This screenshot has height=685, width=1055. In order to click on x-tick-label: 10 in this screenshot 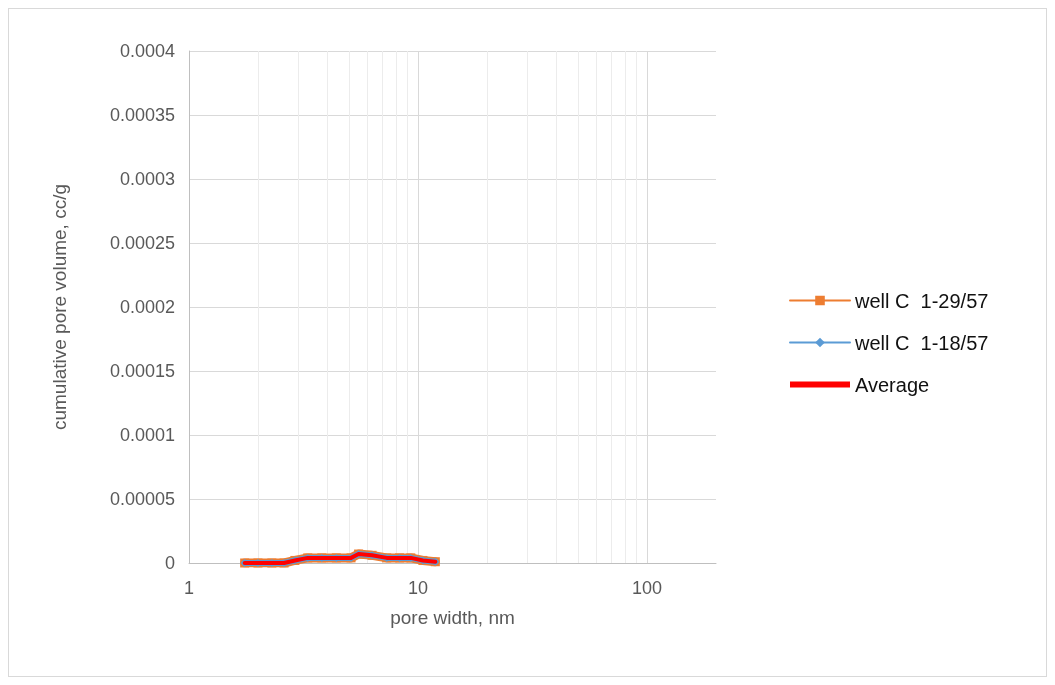, I will do `click(418, 588)`.